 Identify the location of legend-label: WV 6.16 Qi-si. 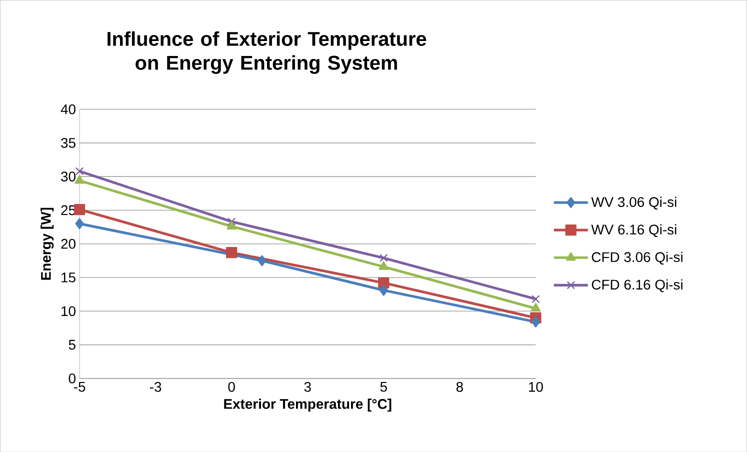
(633, 230).